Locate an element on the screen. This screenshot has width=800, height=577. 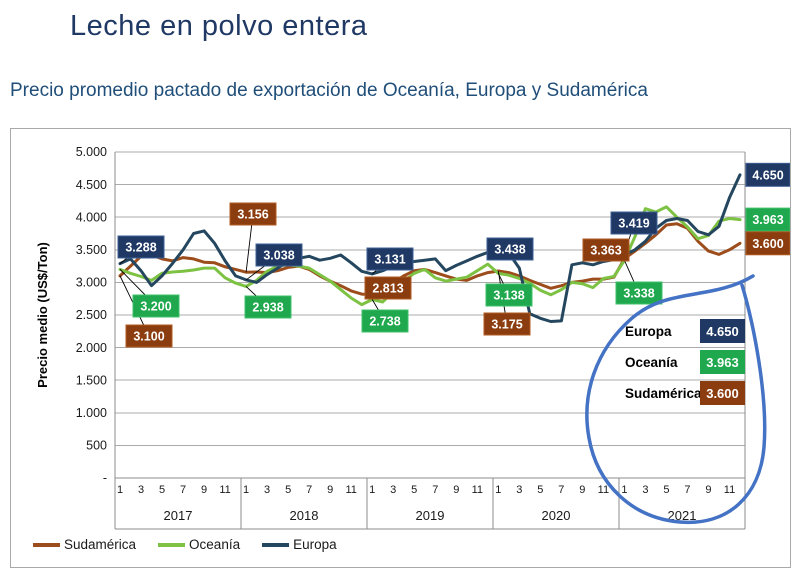
data-label-value: 3.338 is located at coordinates (638, 294).